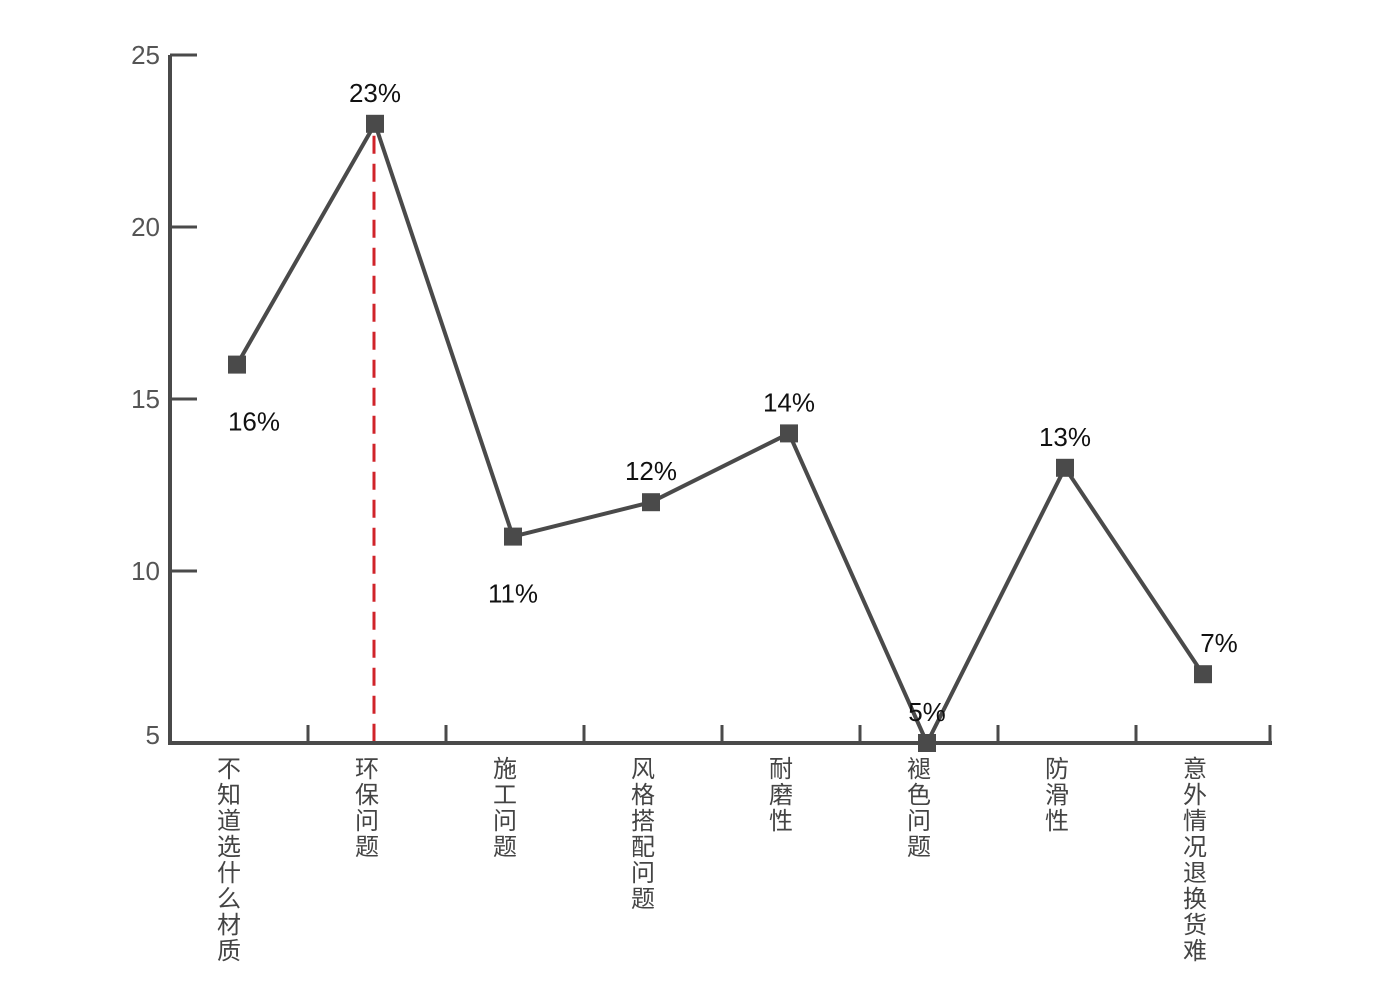 This screenshot has width=1392, height=986. What do you see at coordinates (1195, 860) in the screenshot?
I see `x-category-label: 意外情况退换货难` at bounding box center [1195, 860].